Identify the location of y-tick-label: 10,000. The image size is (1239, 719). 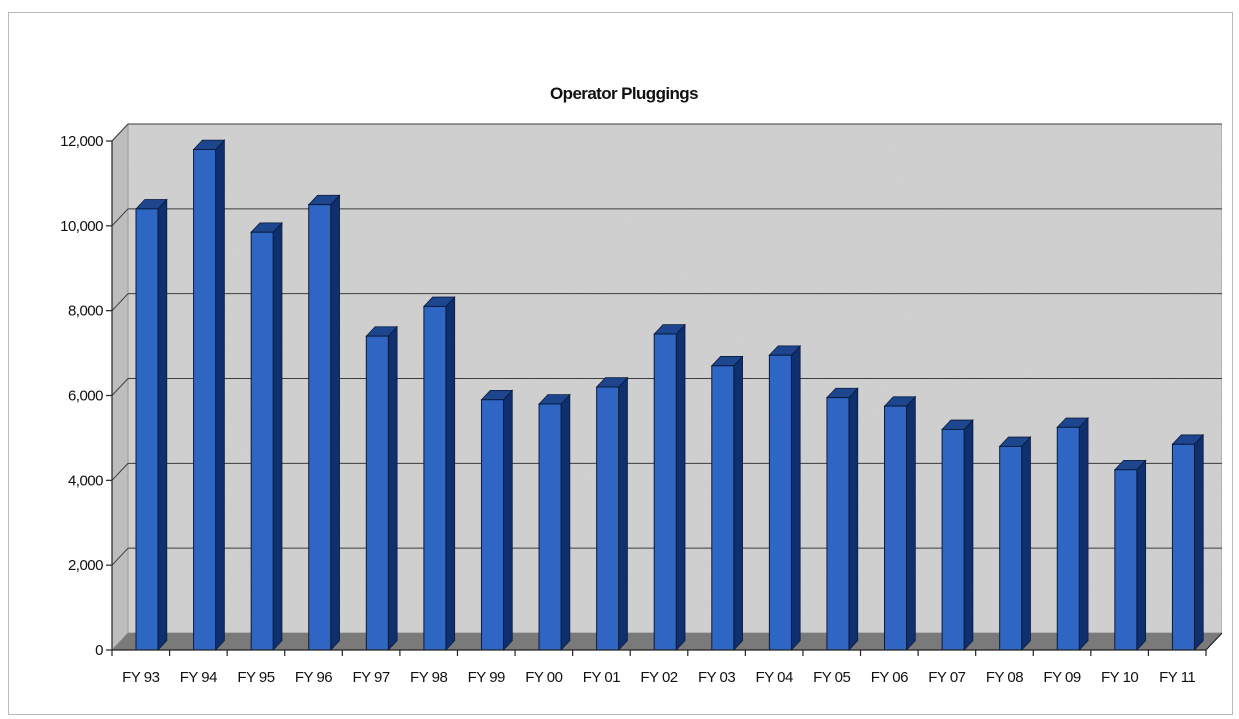
(81, 226).